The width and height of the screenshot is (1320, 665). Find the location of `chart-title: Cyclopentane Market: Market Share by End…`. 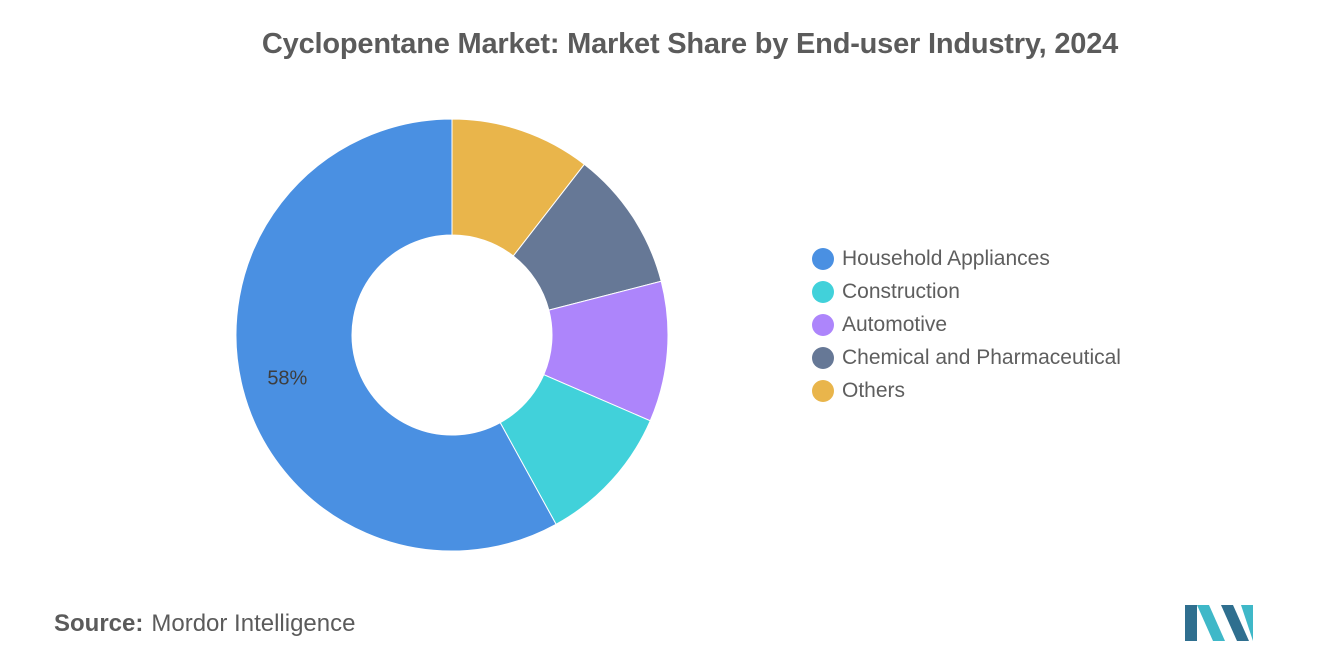

chart-title: Cyclopentane Market: Market Share by End… is located at coordinates (690, 44).